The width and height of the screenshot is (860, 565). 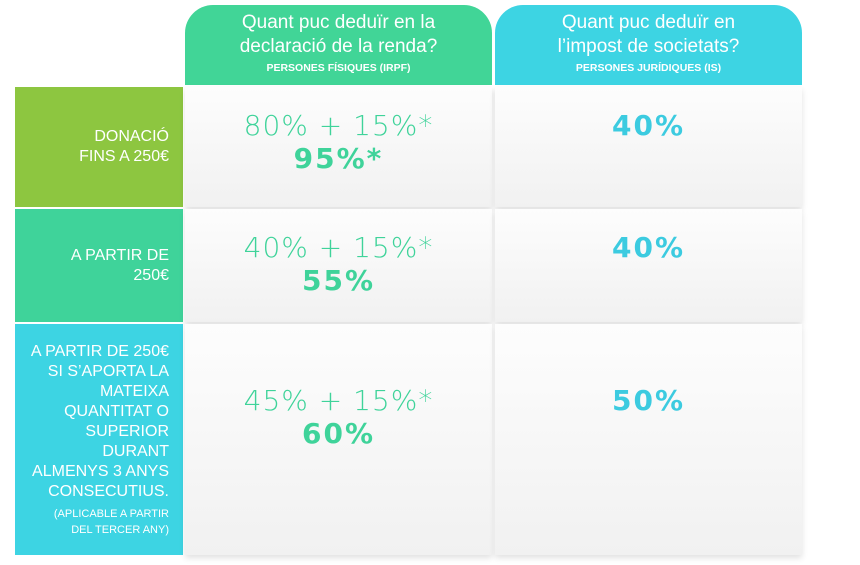 I want to click on row-label-line: MATEIXA, so click(x=134, y=391).